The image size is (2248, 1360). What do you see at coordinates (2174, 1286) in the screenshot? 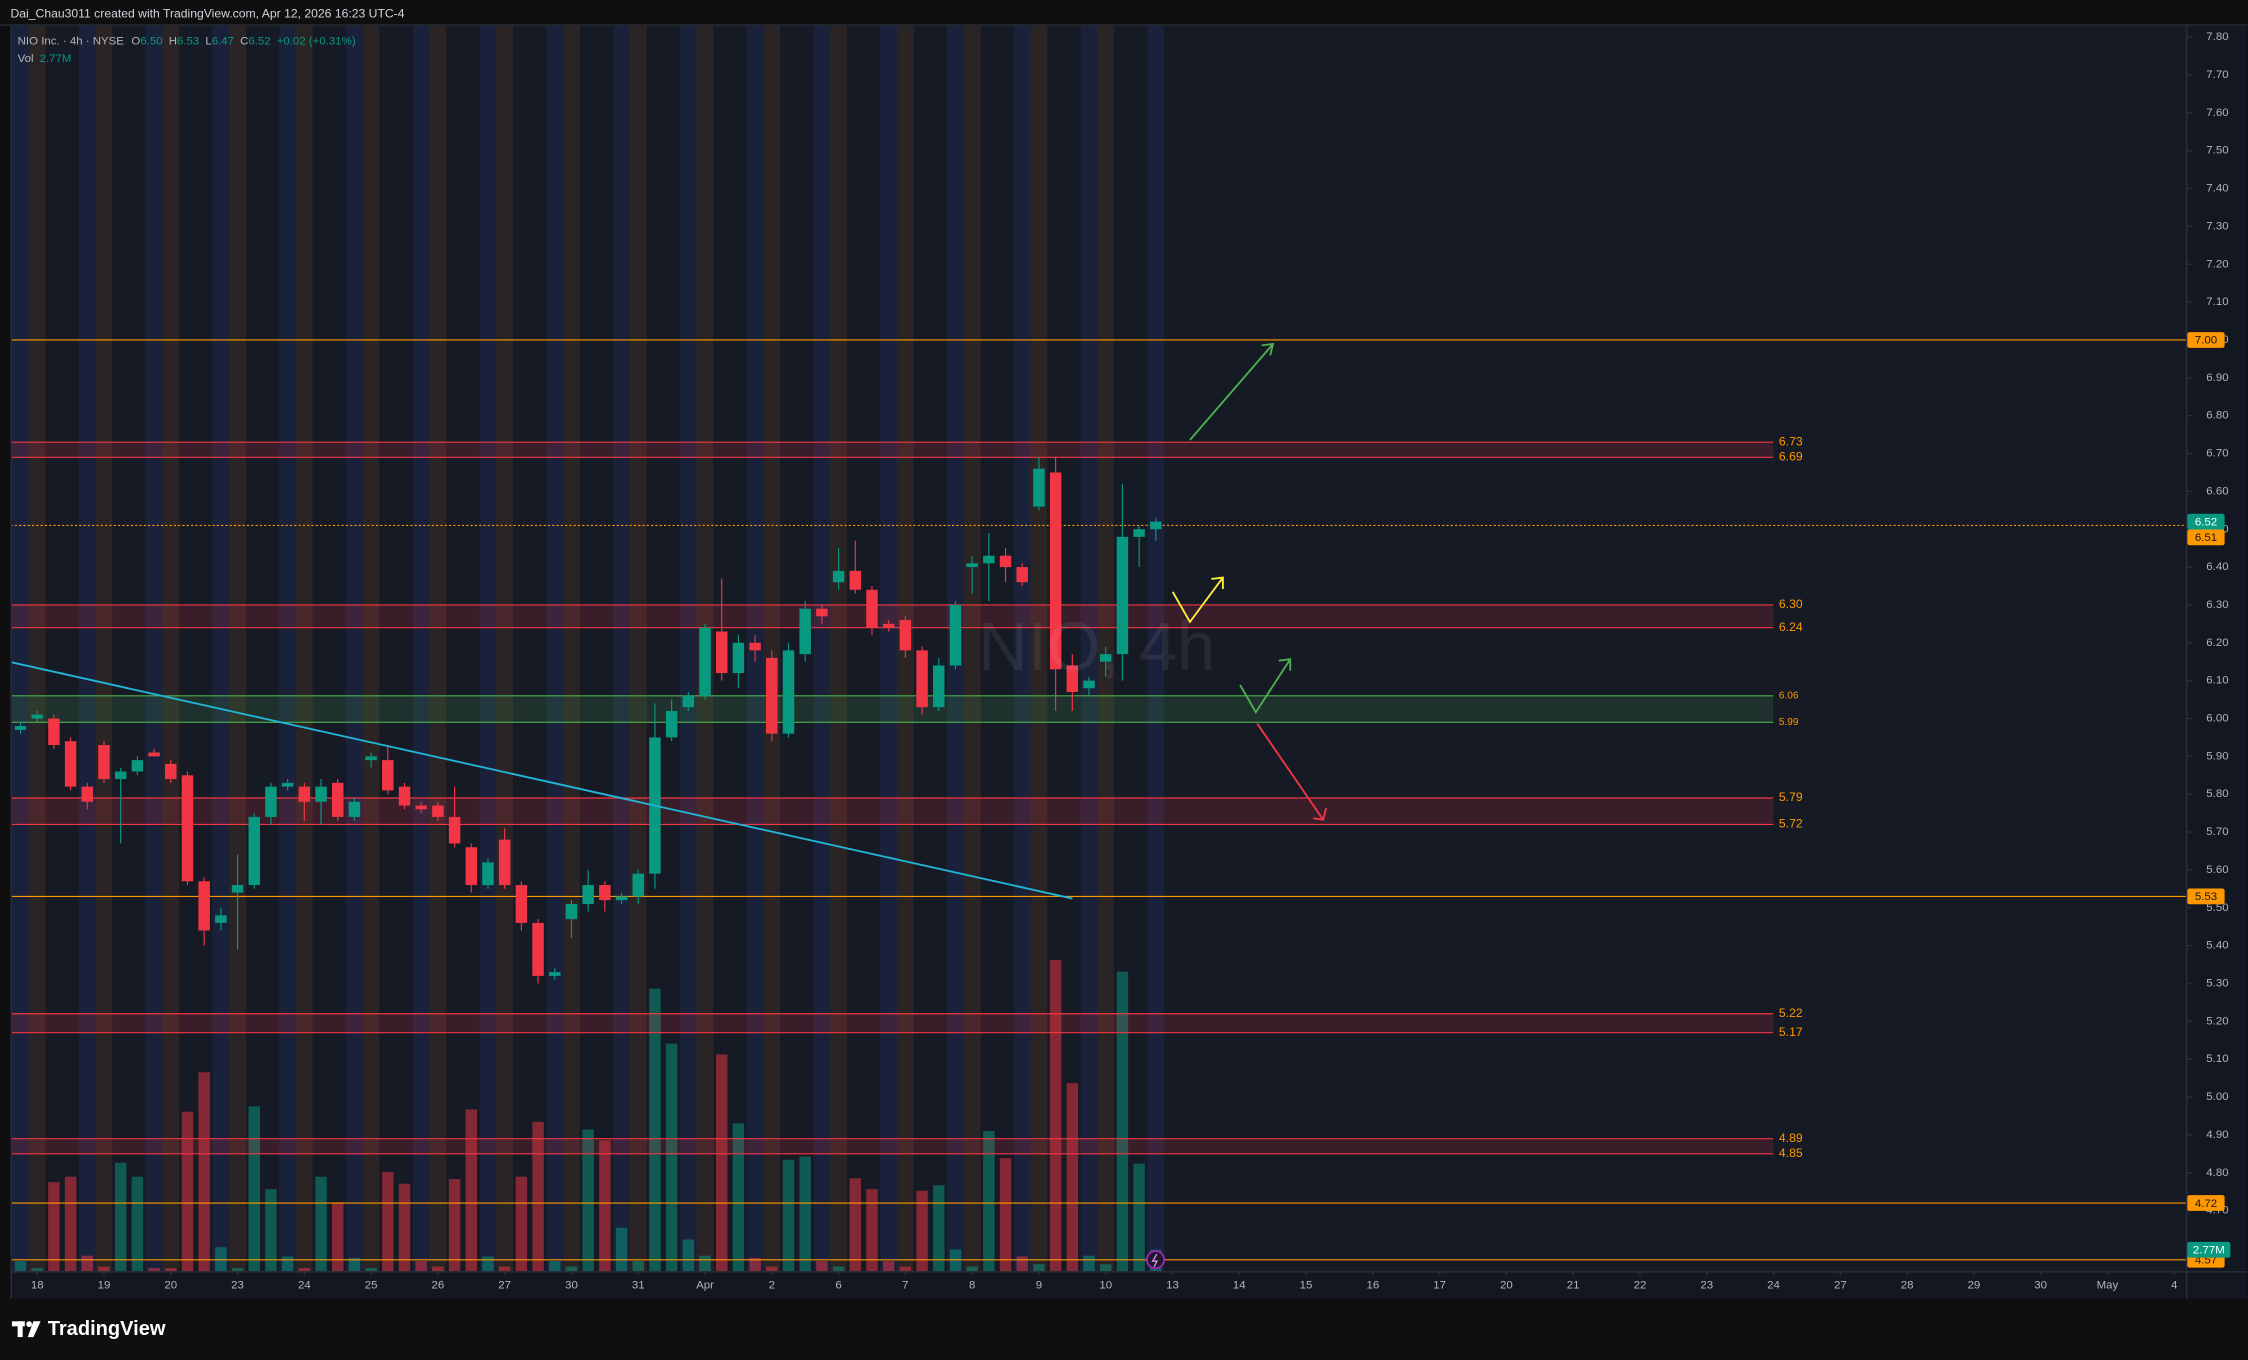
I see `x-tick-label: 4` at bounding box center [2174, 1286].